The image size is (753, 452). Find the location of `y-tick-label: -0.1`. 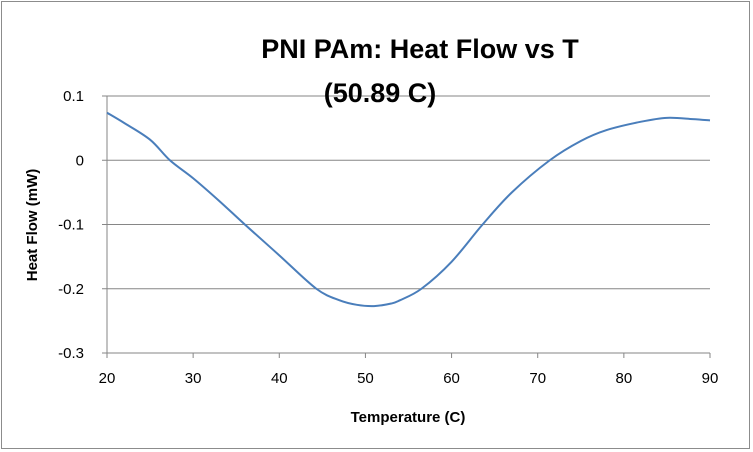

y-tick-label: -0.1 is located at coordinates (71, 225).